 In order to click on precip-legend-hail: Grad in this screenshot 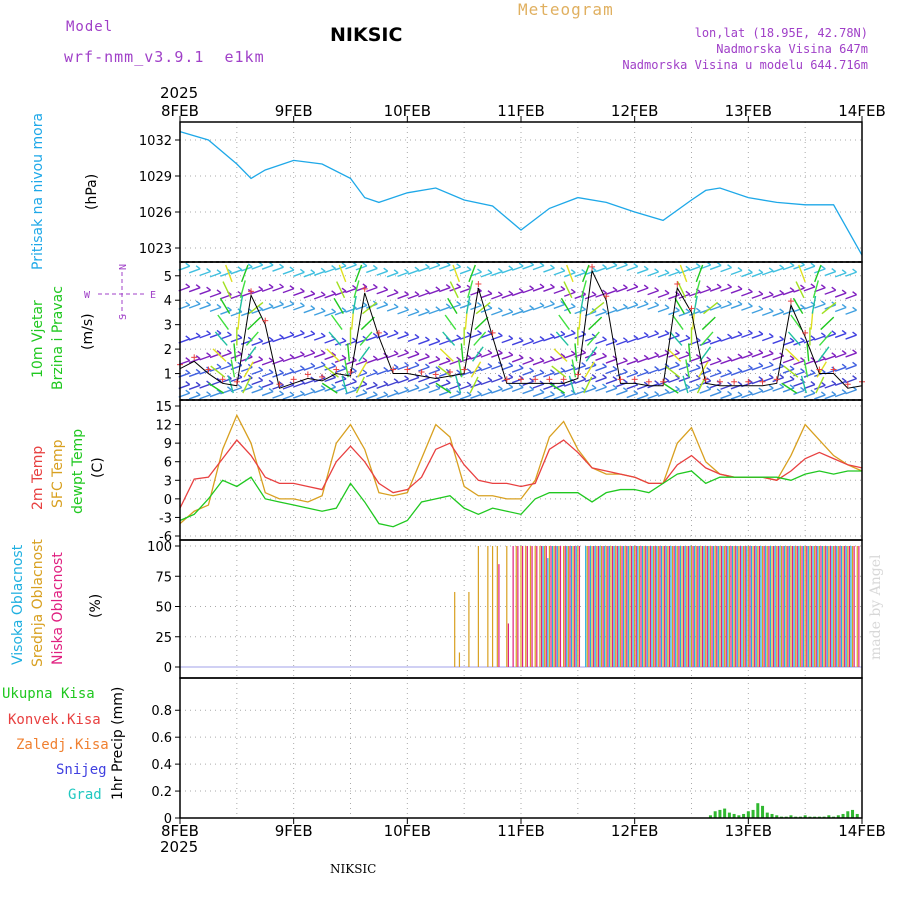, I will do `click(85, 795)`.